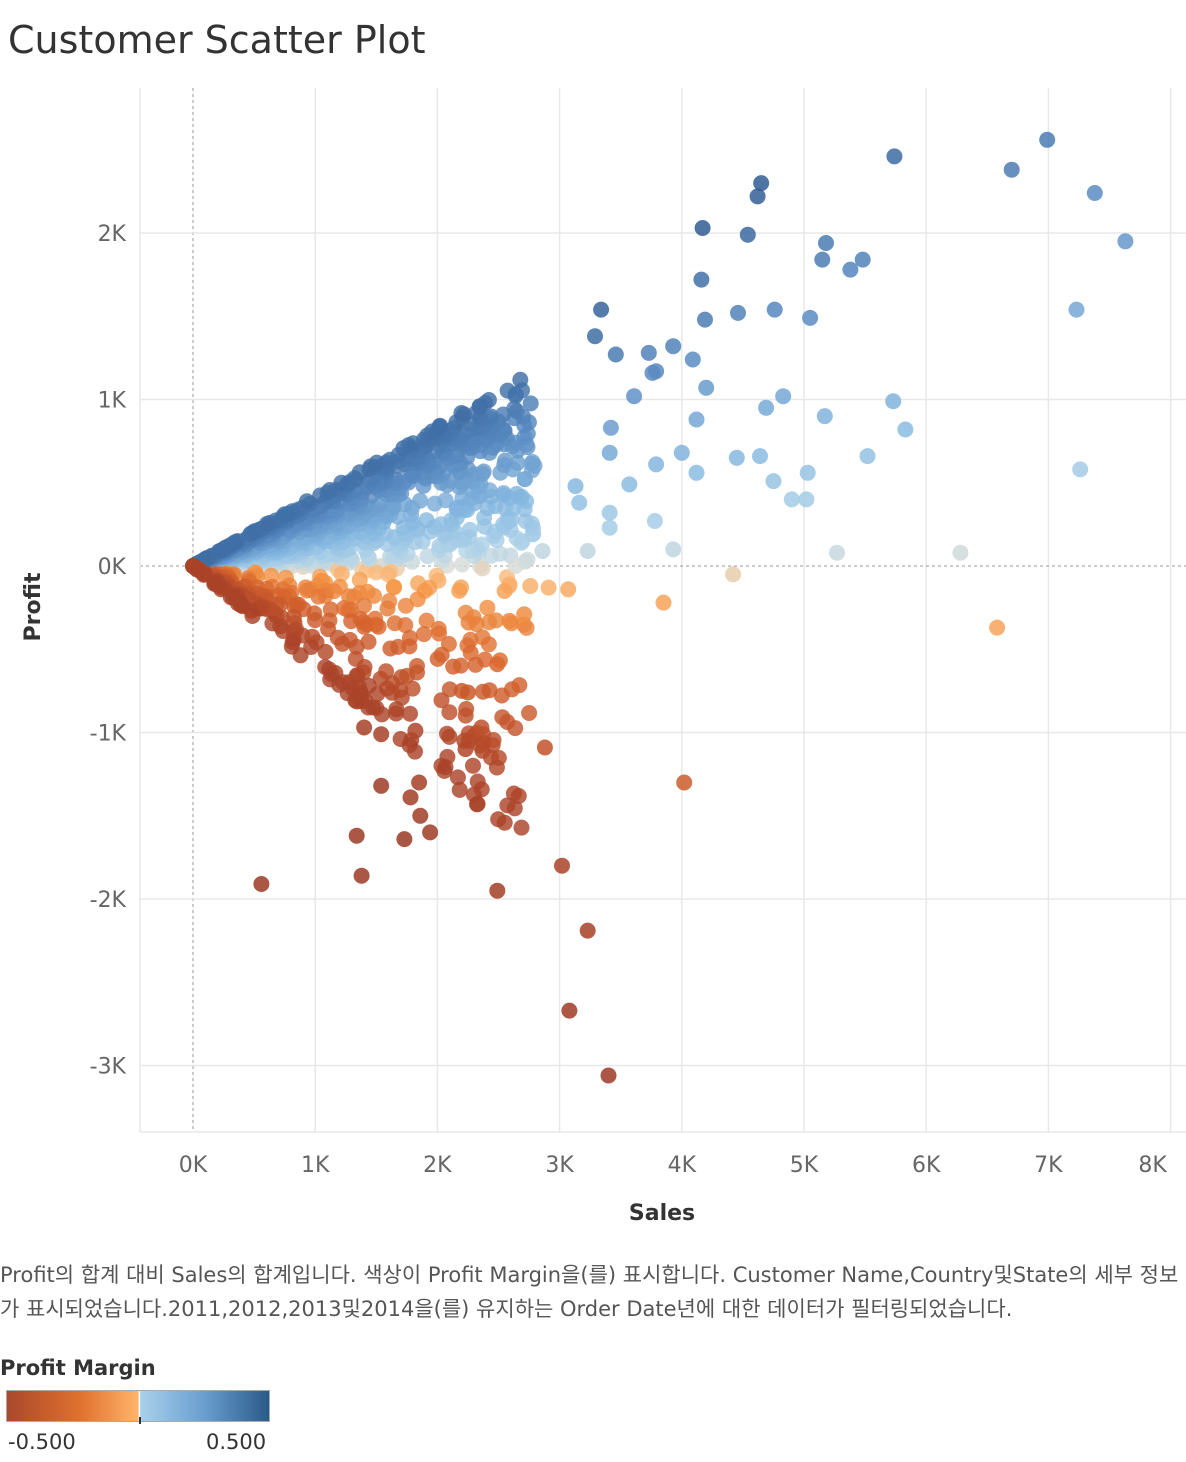 This screenshot has width=1186, height=1462. I want to click on legend-max-label: 0.500, so click(236, 1442).